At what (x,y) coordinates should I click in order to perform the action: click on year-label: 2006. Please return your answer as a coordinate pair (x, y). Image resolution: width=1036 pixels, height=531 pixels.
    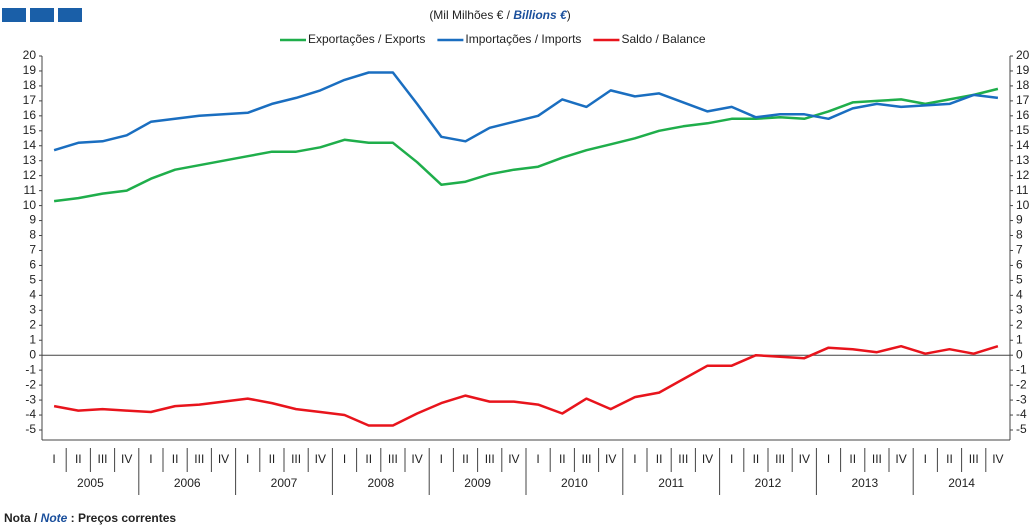
    Looking at the image, I should click on (187, 483).